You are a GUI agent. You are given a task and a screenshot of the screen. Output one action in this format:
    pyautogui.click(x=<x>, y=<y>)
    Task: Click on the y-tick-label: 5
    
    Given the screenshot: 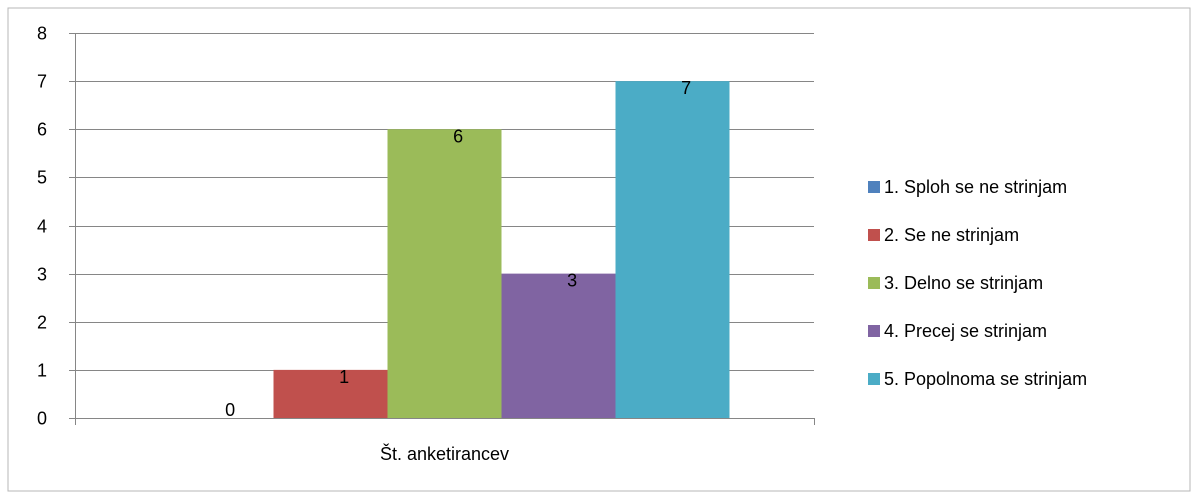 What is the action you would take?
    pyautogui.click(x=42, y=178)
    